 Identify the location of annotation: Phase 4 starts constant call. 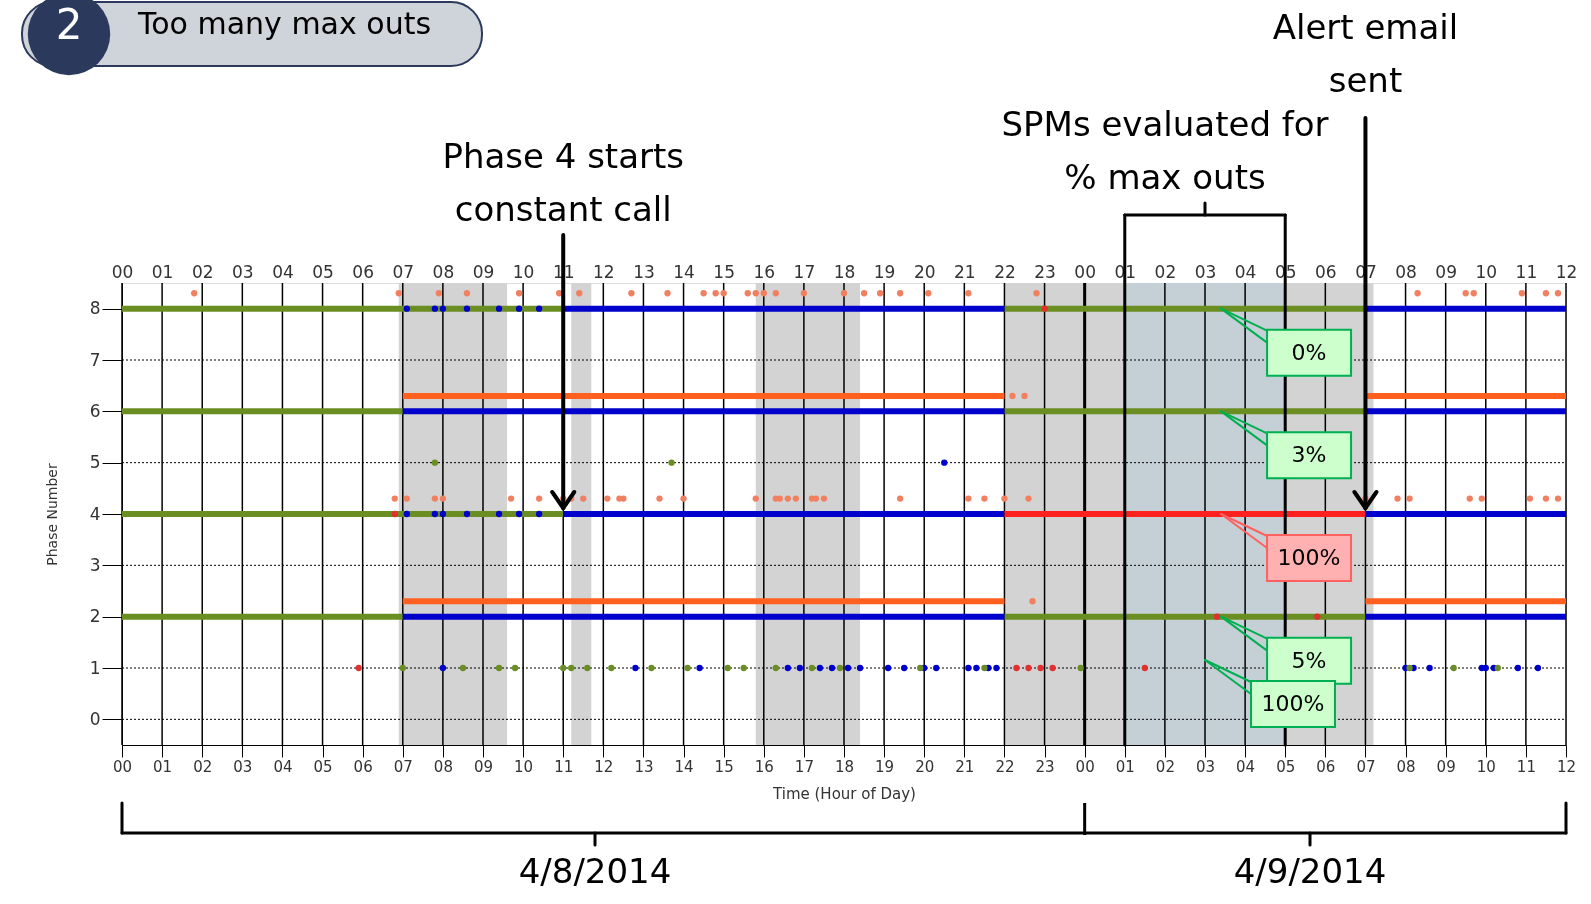
(563, 182).